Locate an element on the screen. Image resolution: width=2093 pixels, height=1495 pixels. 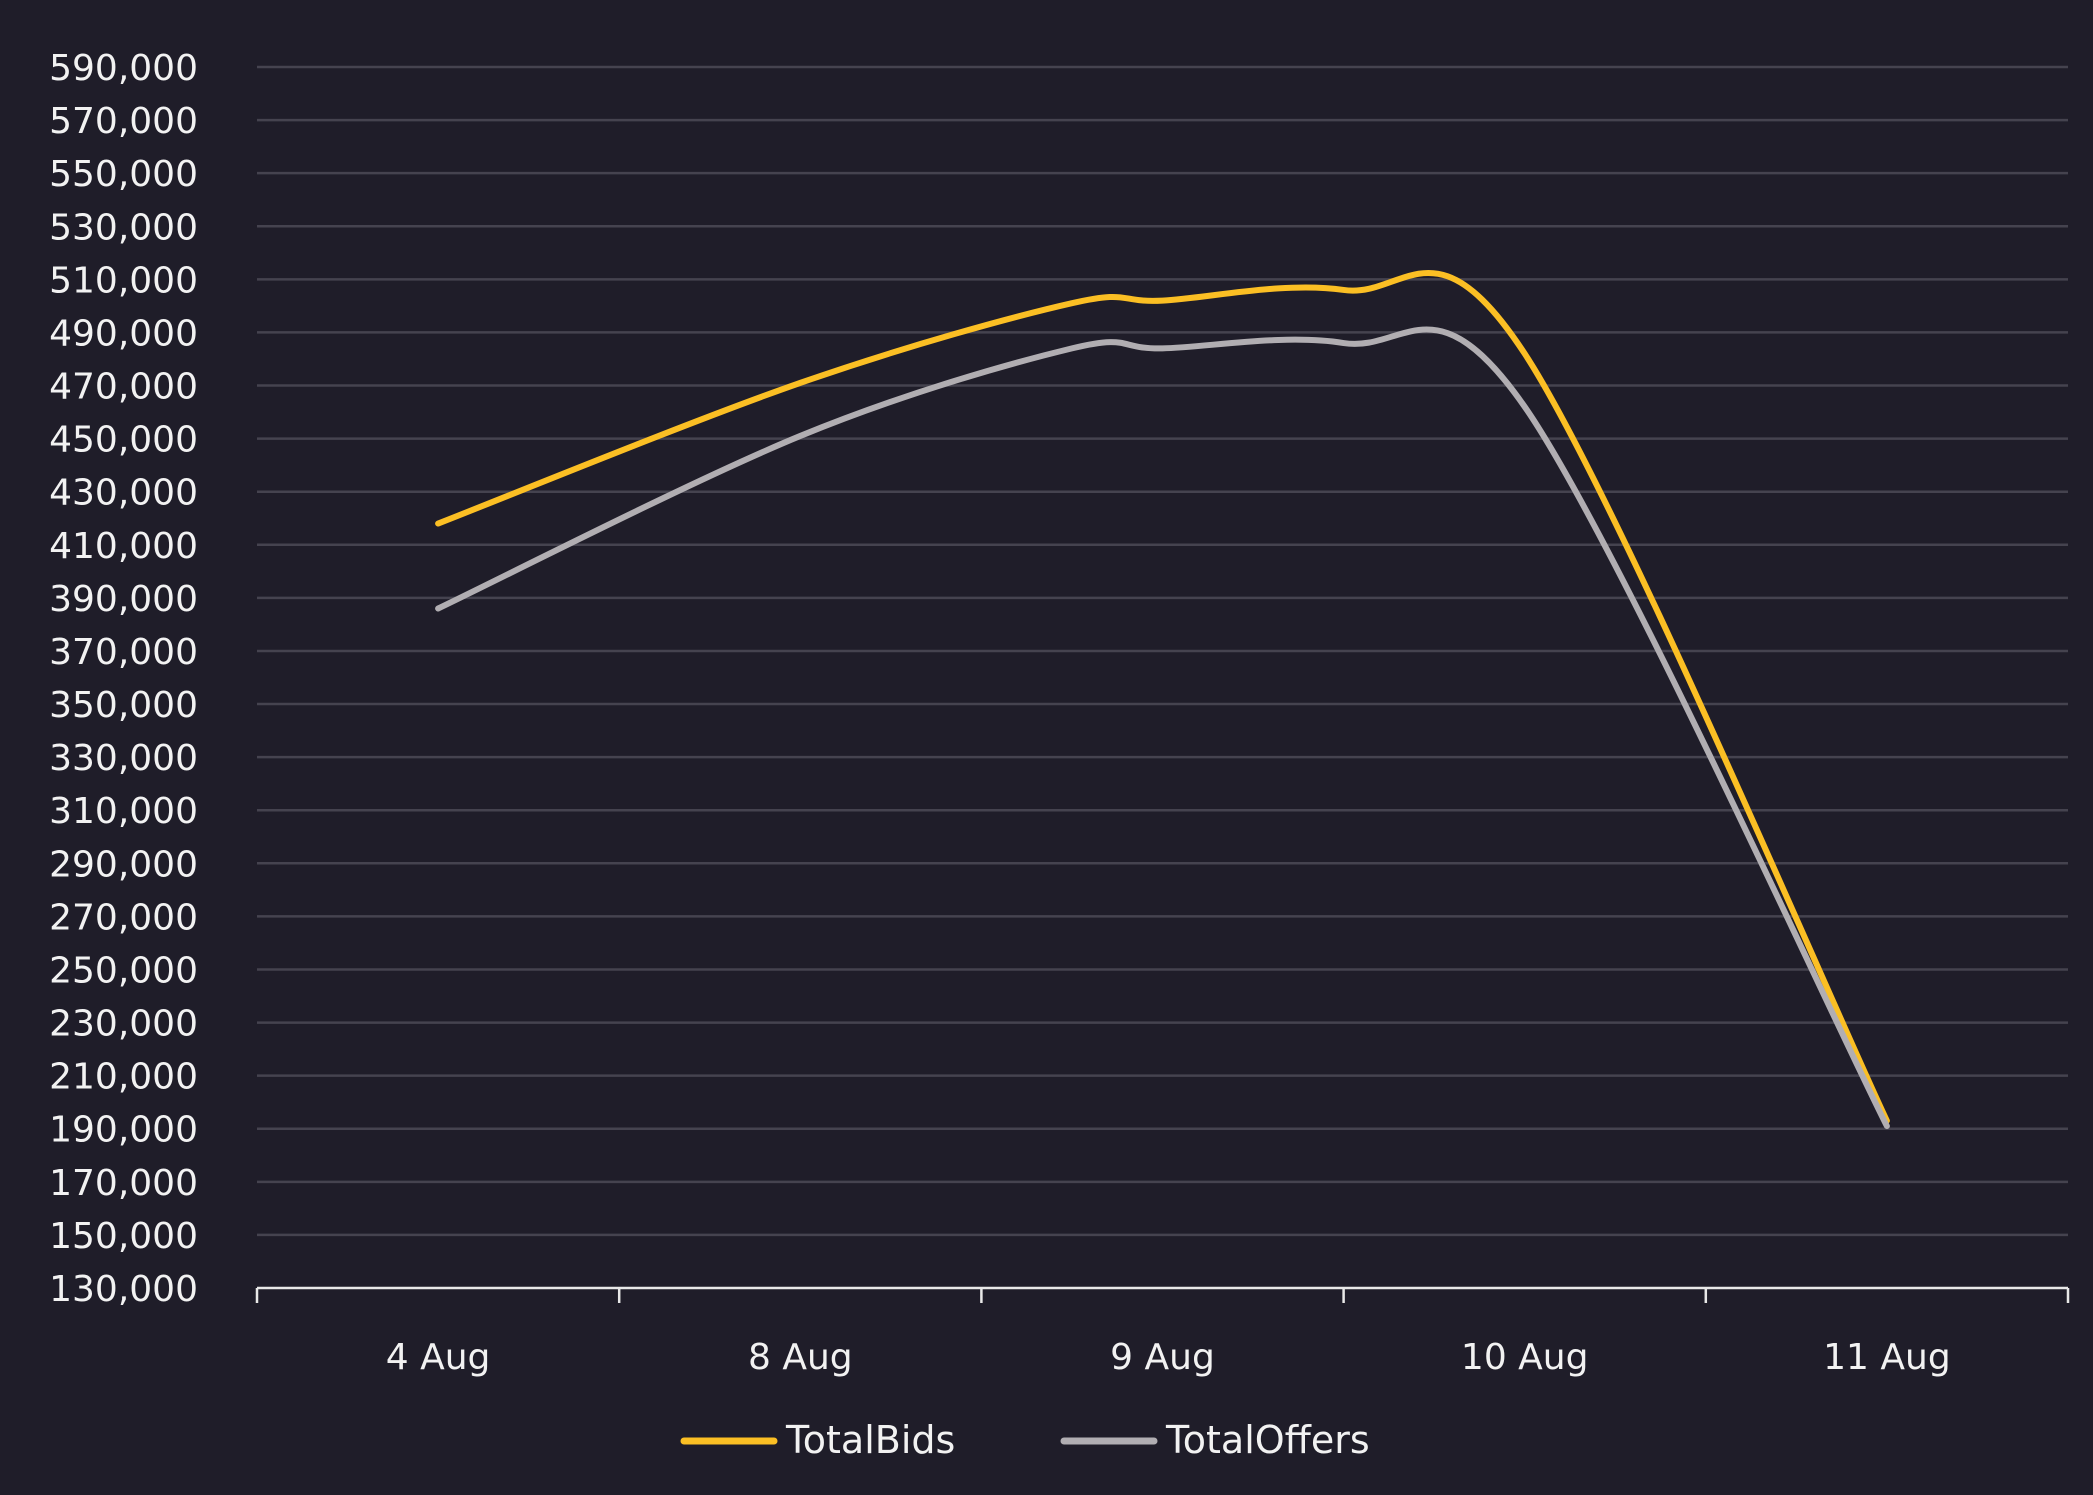
y-tick-label: 410,000 is located at coordinates (123, 546).